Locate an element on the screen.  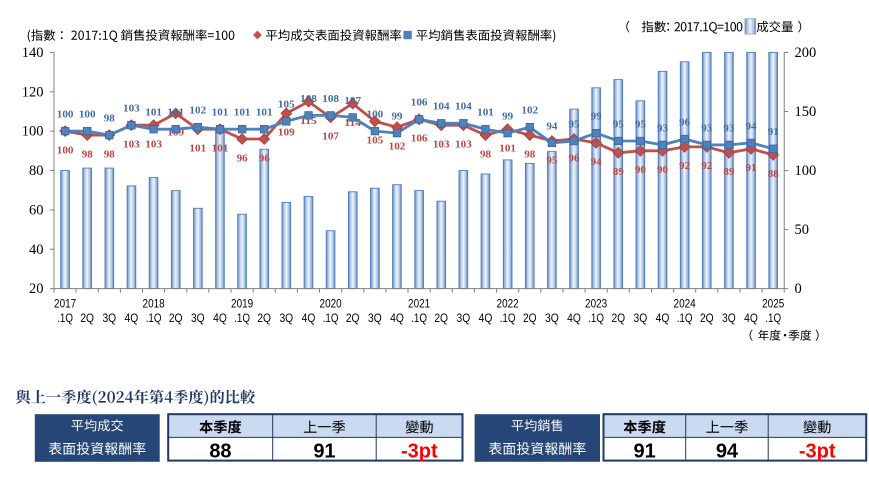
svg-text: 40 is located at coordinates (36, 250).